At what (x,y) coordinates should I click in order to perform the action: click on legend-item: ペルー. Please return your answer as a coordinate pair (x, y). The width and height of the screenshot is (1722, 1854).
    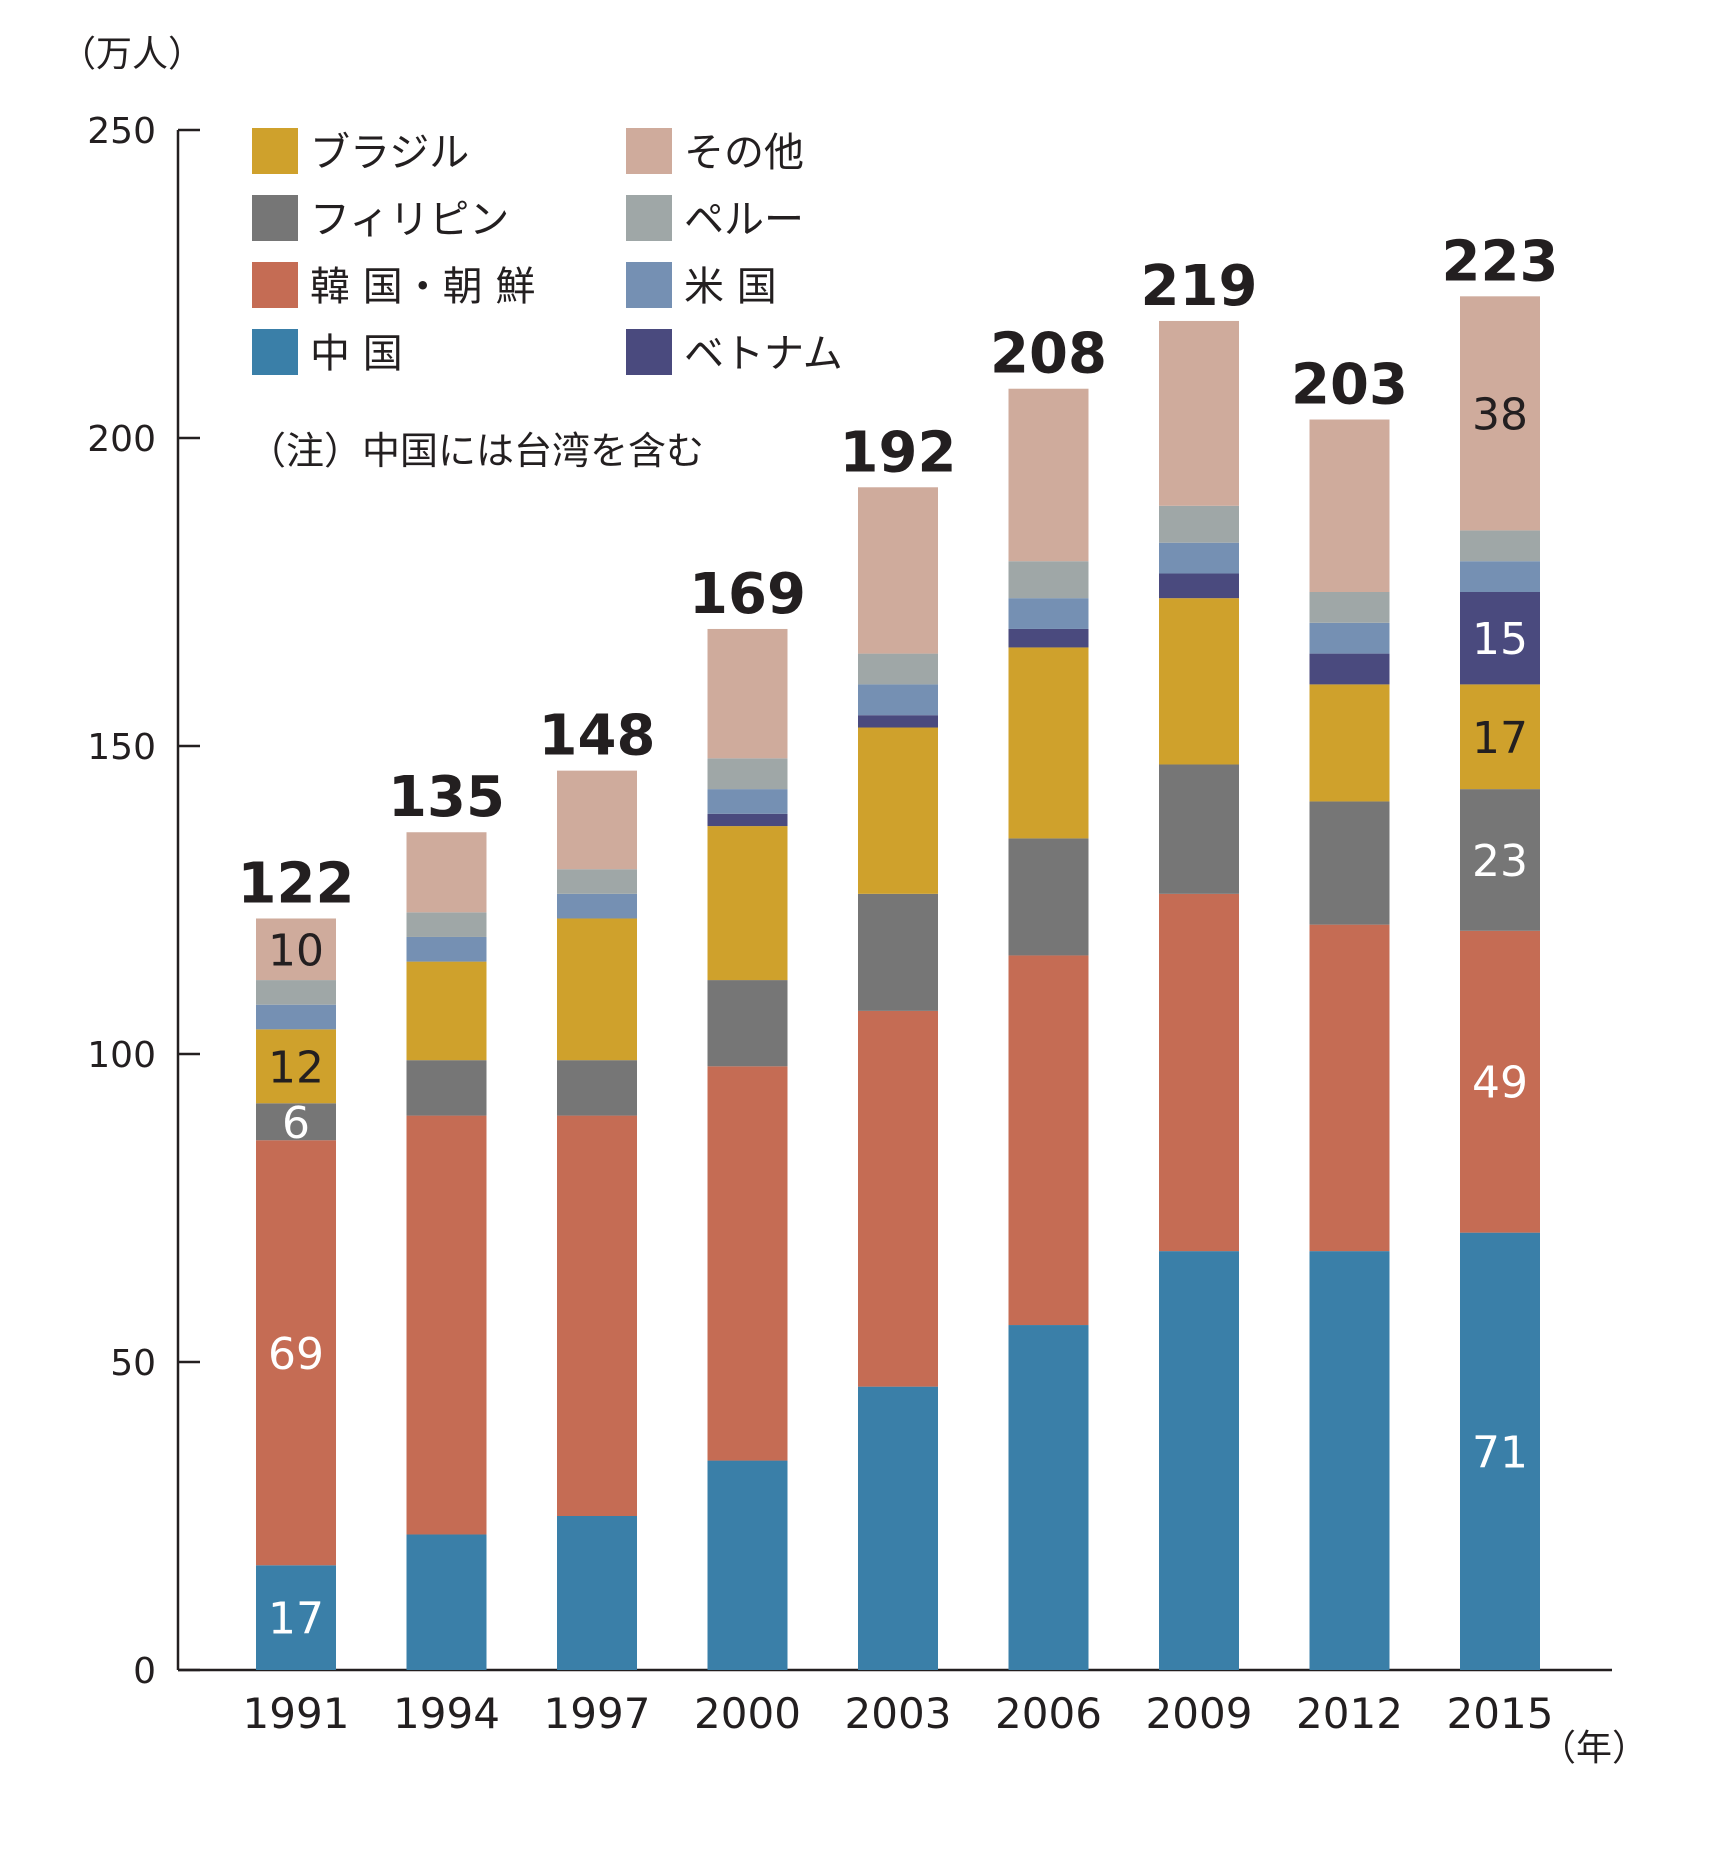
    Looking at the image, I should click on (715, 219).